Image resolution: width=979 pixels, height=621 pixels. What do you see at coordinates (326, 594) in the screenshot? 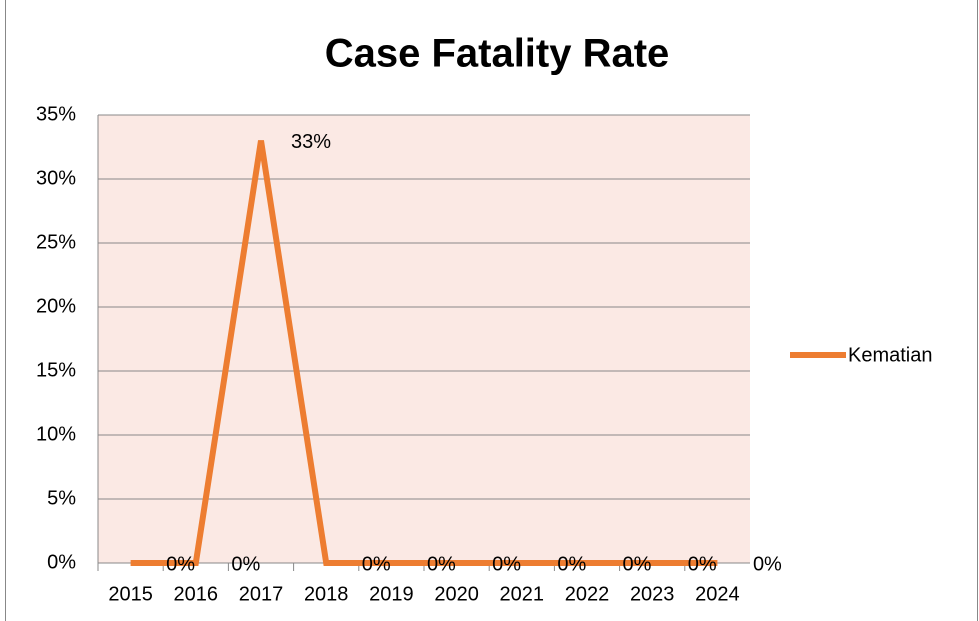
I see `x-tick-label: 2018` at bounding box center [326, 594].